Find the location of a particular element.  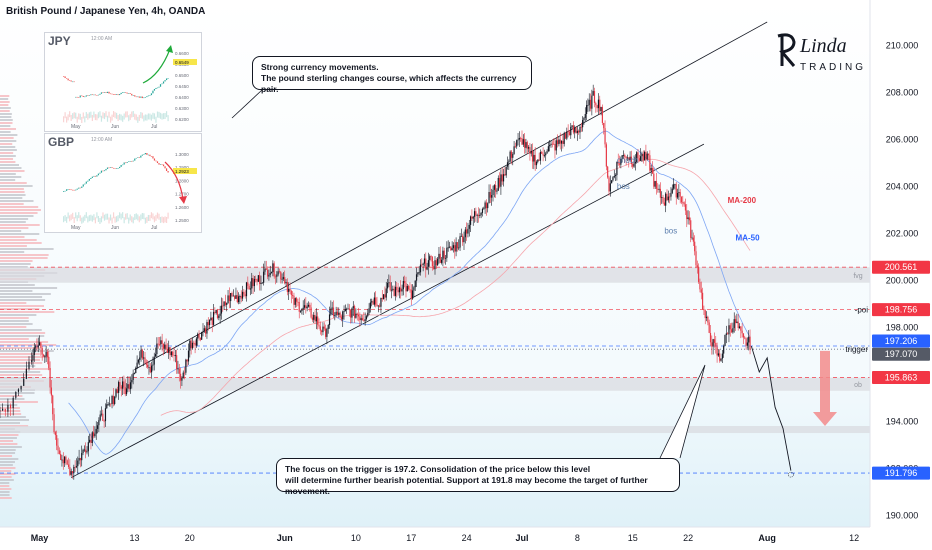

level-price-tag is located at coordinates (901, 378).